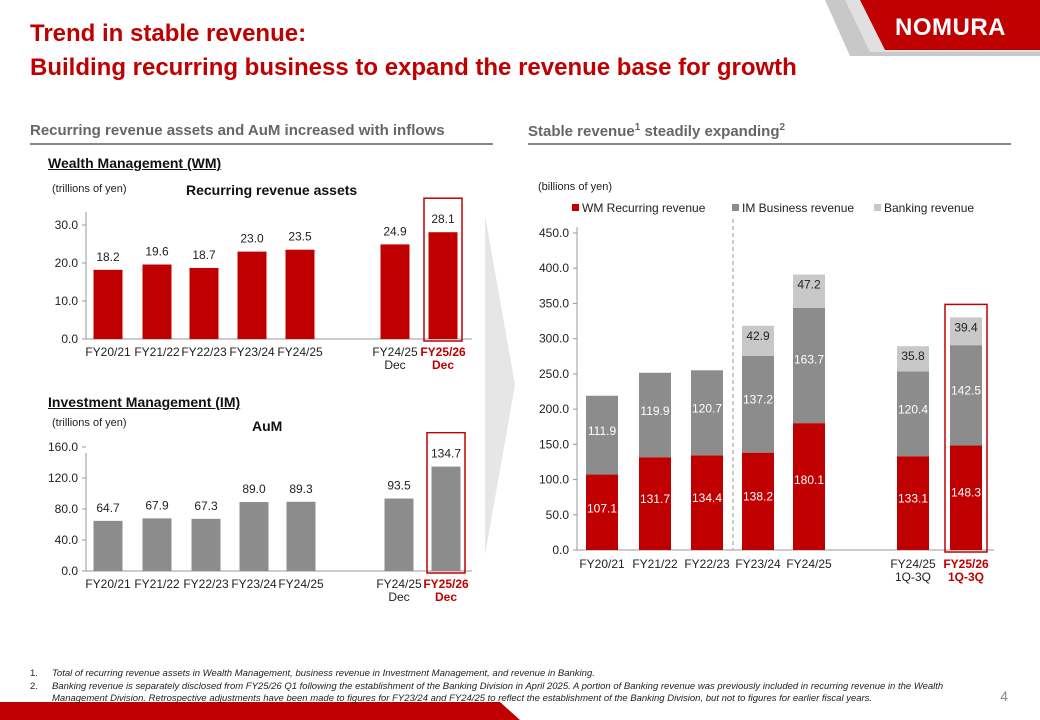 This screenshot has width=1040, height=720. I want to click on header-red-band, so click(950, 25).